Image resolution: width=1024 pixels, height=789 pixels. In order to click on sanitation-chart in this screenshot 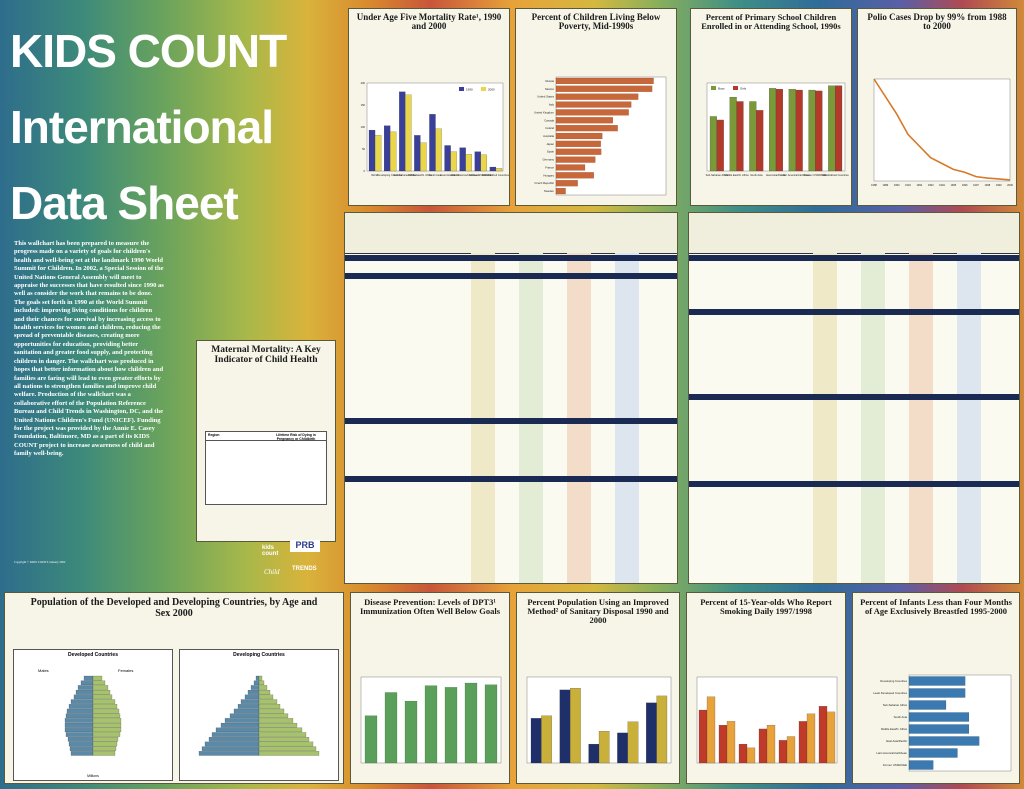, I will do `click(599, 720)`.